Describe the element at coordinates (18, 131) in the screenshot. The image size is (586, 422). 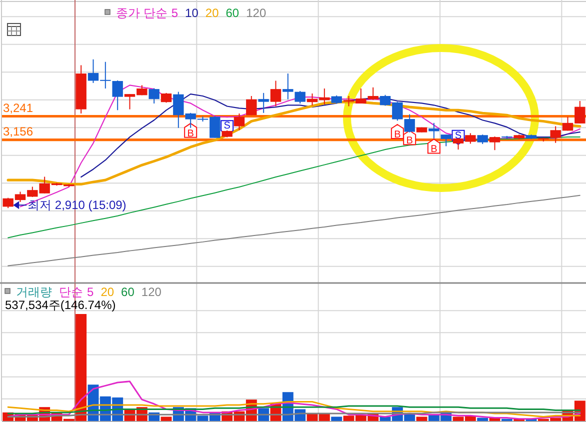
I see `ref-line-label: 3,156` at that location.